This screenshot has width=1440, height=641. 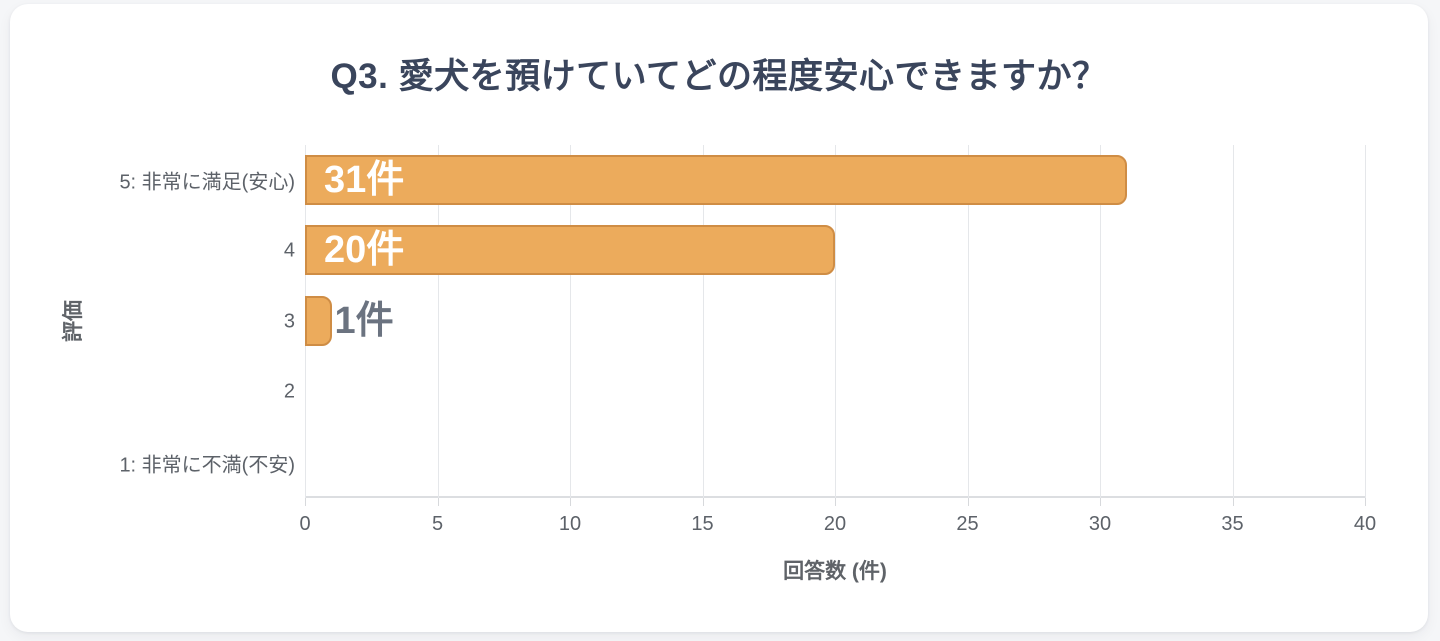 What do you see at coordinates (719, 76) in the screenshot?
I see `chart-title: Q3. 愛犬を預けていてどの程度安心できますか？` at bounding box center [719, 76].